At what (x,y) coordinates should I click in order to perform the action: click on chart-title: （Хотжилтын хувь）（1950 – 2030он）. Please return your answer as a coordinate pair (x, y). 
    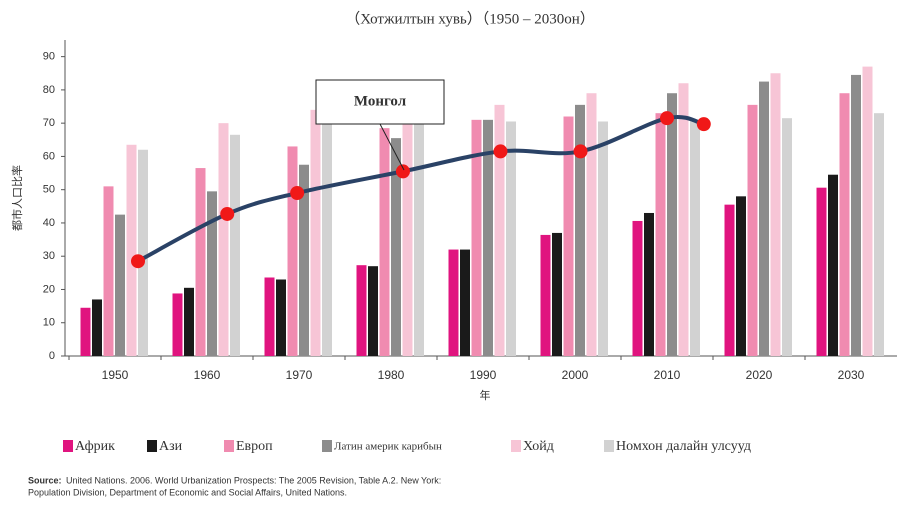
    Looking at the image, I should click on (470, 18).